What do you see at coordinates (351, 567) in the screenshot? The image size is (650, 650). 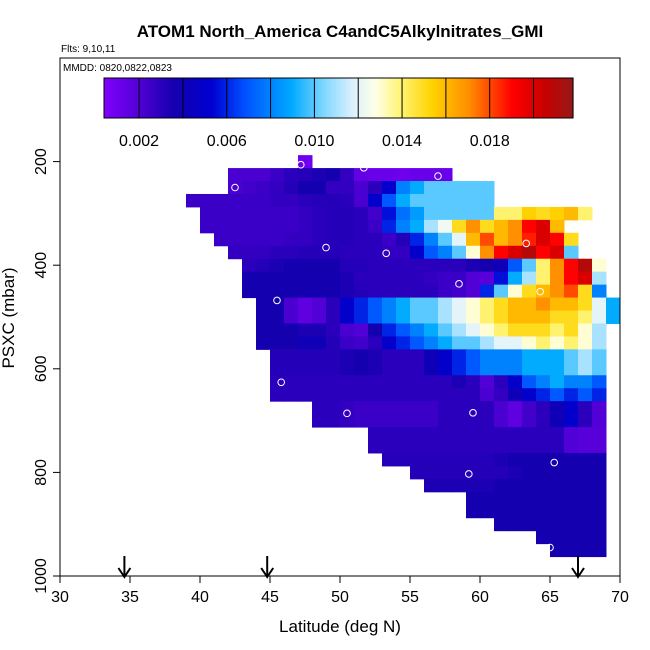 I see `latitude-arrows` at bounding box center [351, 567].